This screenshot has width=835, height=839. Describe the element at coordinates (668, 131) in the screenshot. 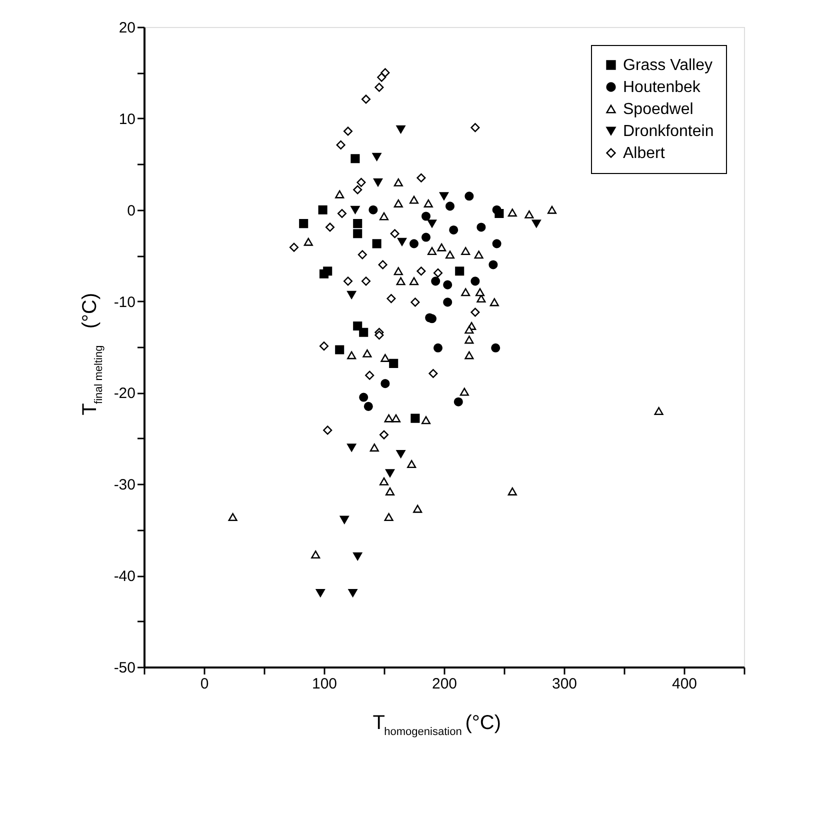

I see `legend-label: Dronkfontein` at that location.